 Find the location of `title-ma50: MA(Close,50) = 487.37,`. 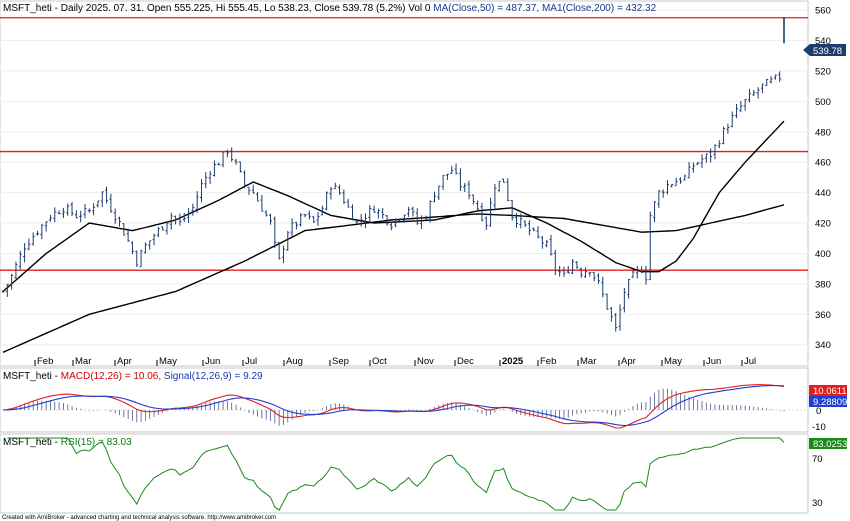

title-ma50: MA(Close,50) = 487.37, is located at coordinates (486, 8).